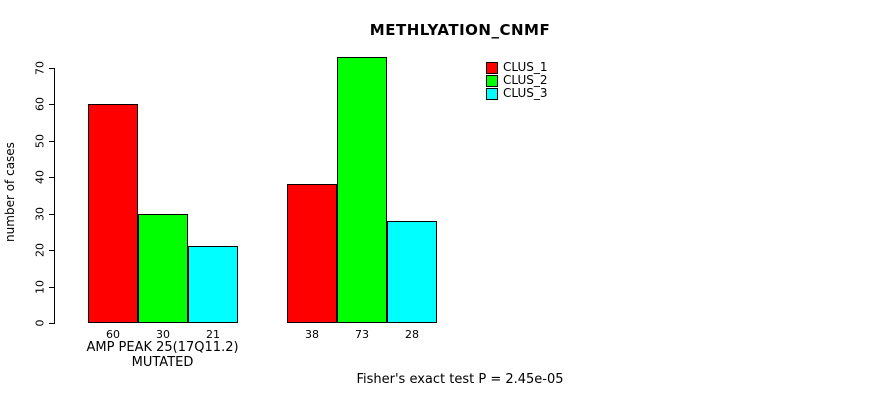  I want to click on y-tick-label: 70, so click(40, 67).